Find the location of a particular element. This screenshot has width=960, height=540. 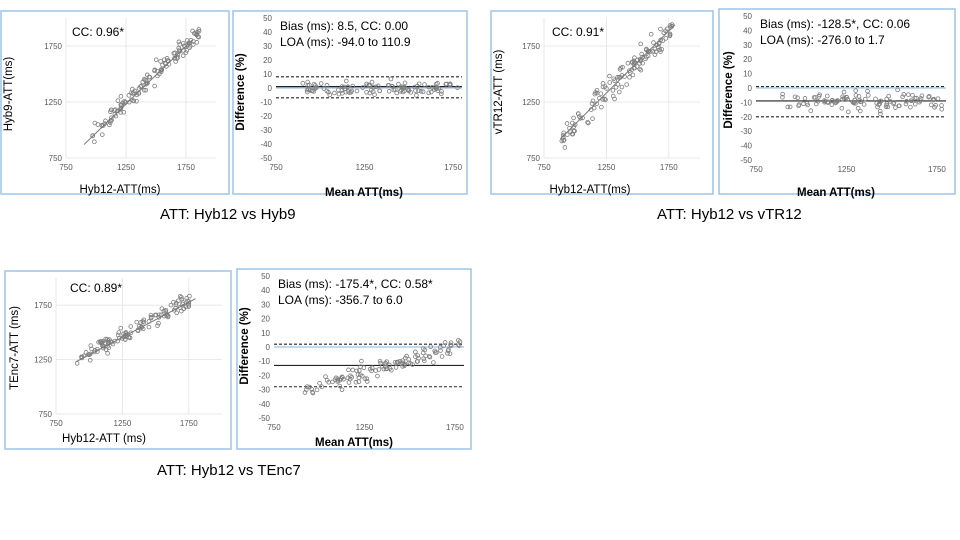

y-tick-label: -30 is located at coordinates (264, 390).